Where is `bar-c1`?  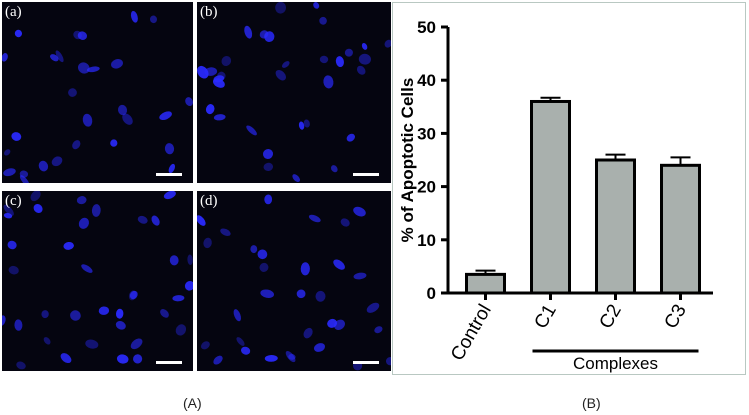
bar-c1 is located at coordinates (550, 197).